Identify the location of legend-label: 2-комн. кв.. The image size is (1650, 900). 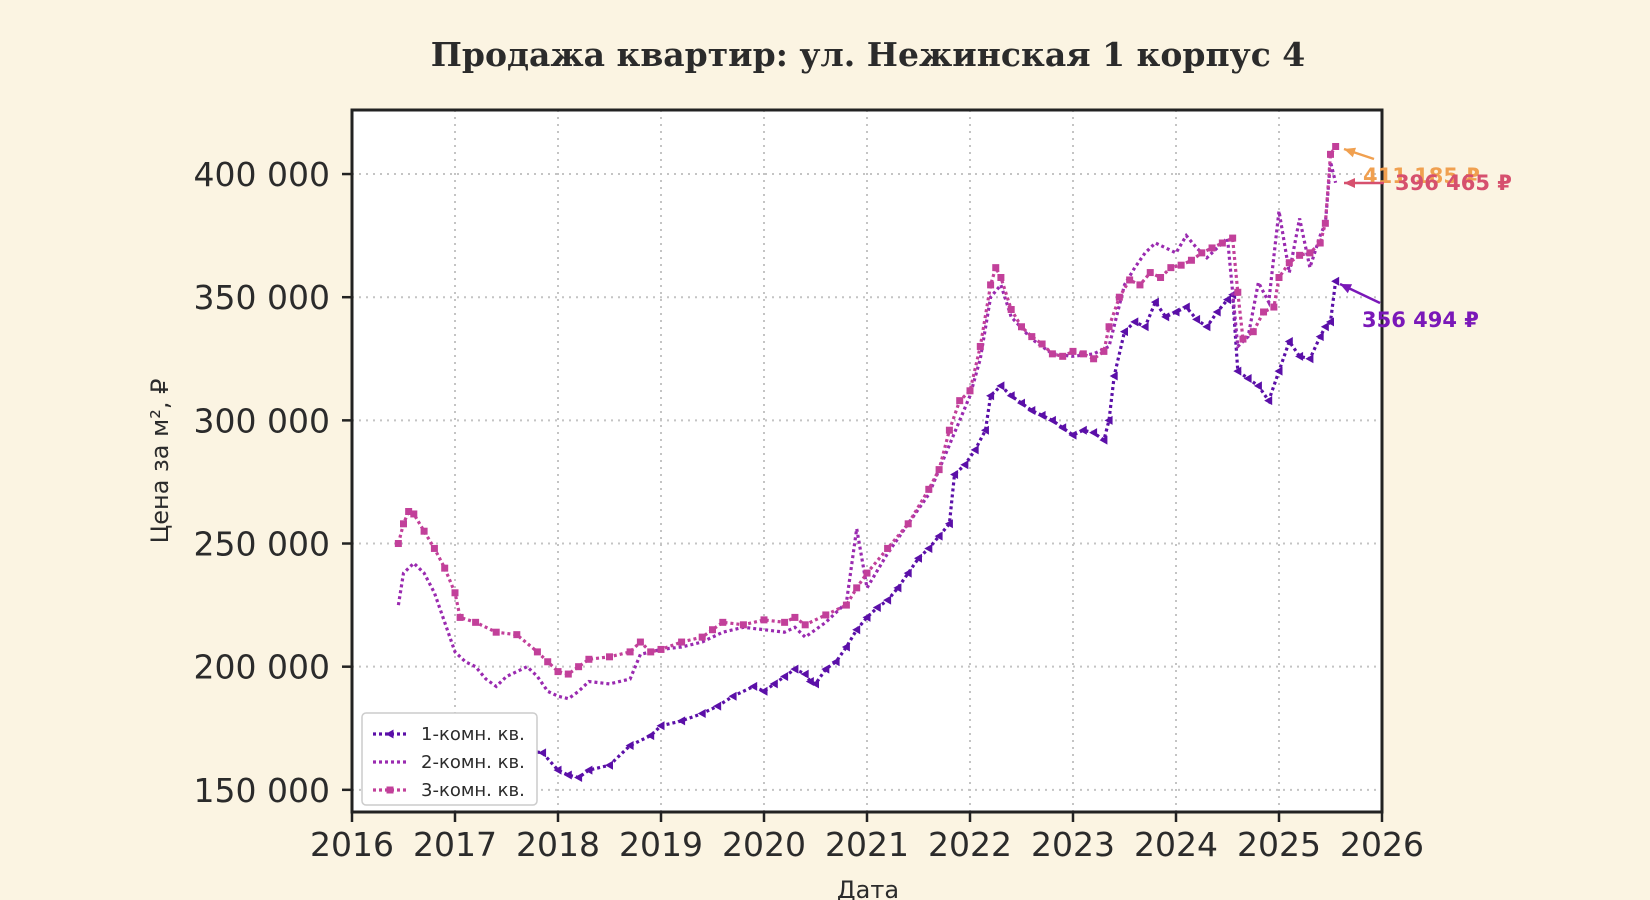
(473, 762).